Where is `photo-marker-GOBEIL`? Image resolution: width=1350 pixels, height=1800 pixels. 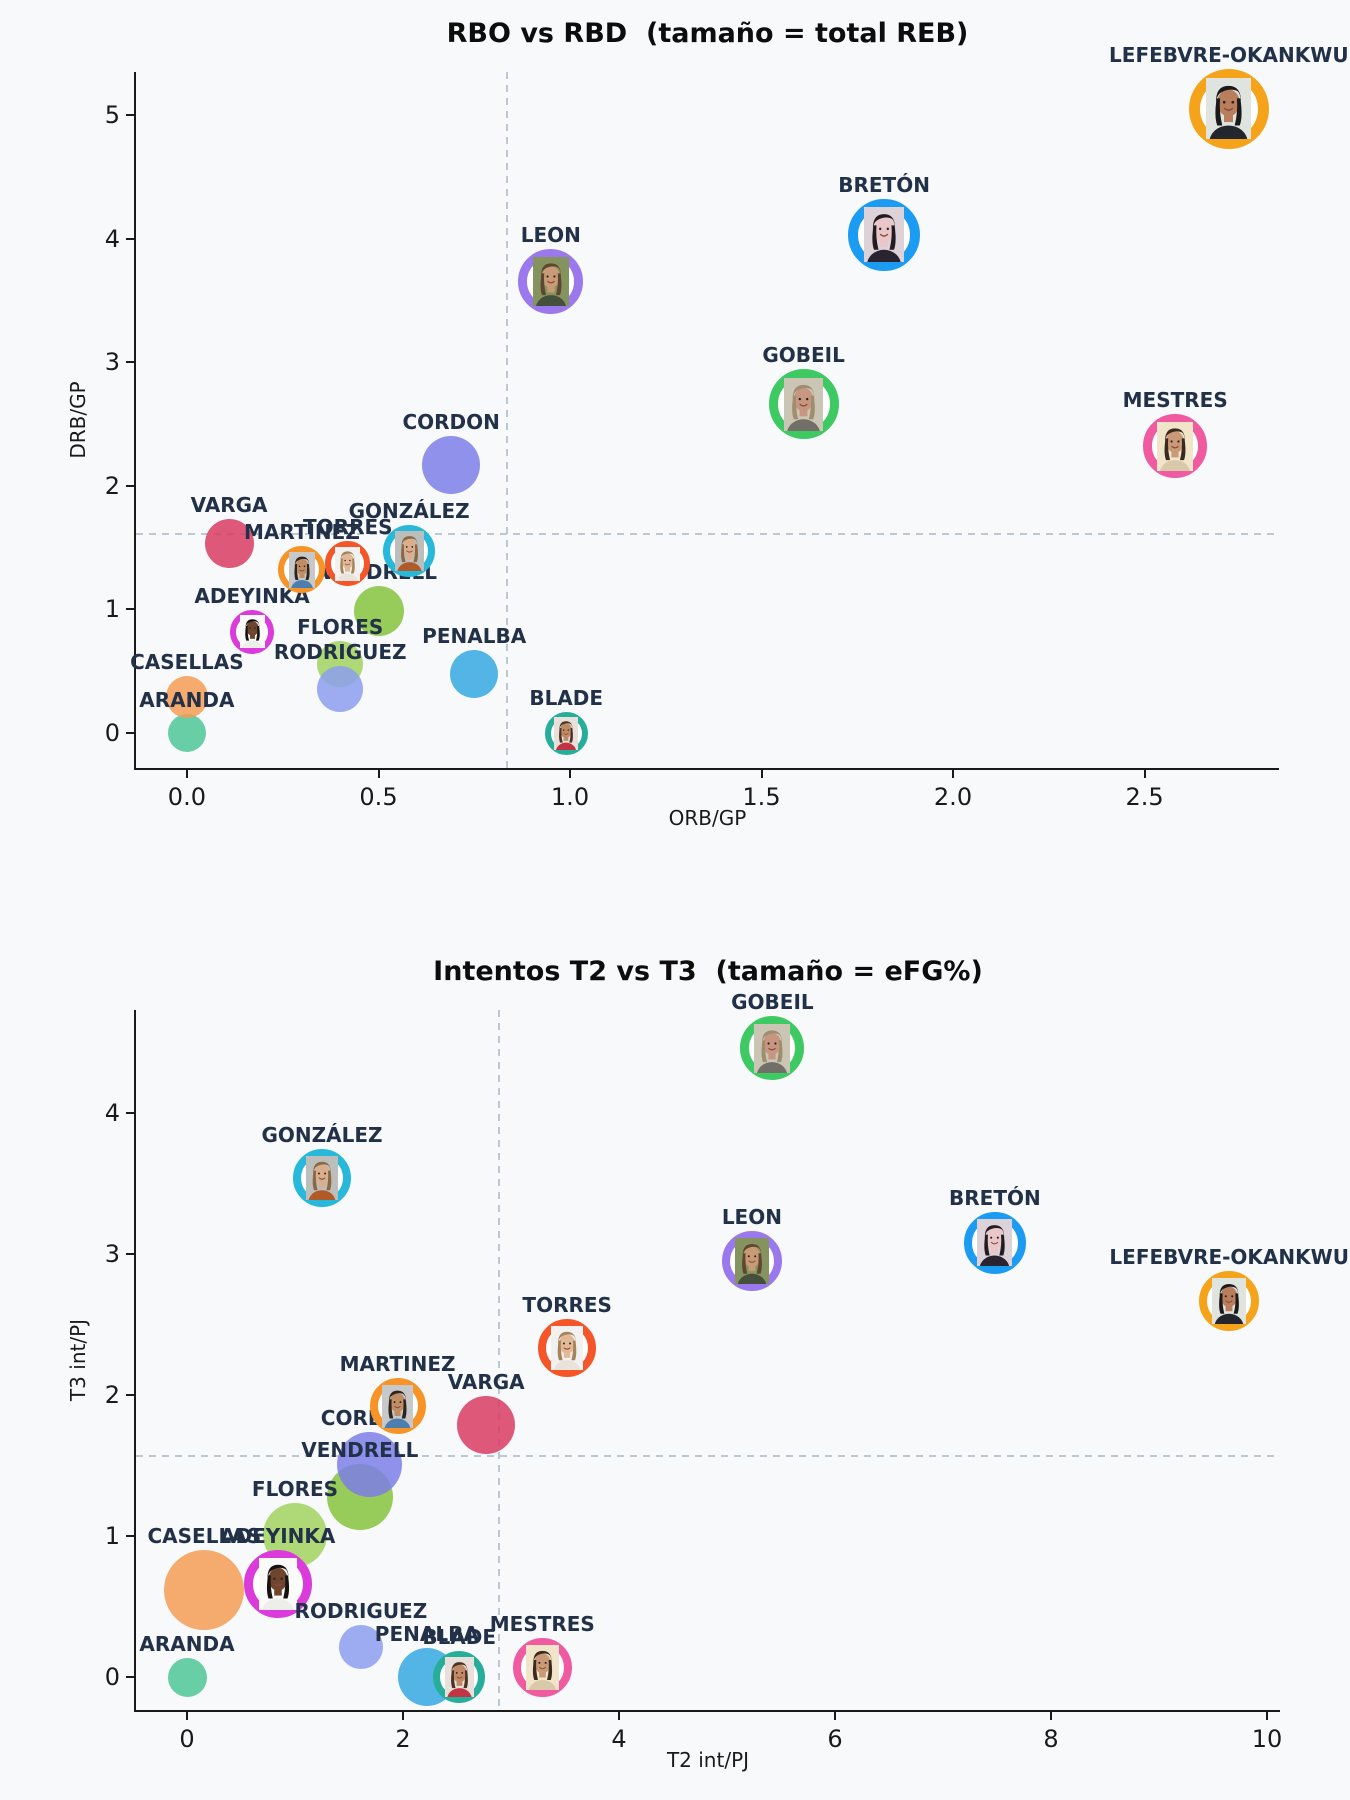 photo-marker-GOBEIL is located at coordinates (803, 404).